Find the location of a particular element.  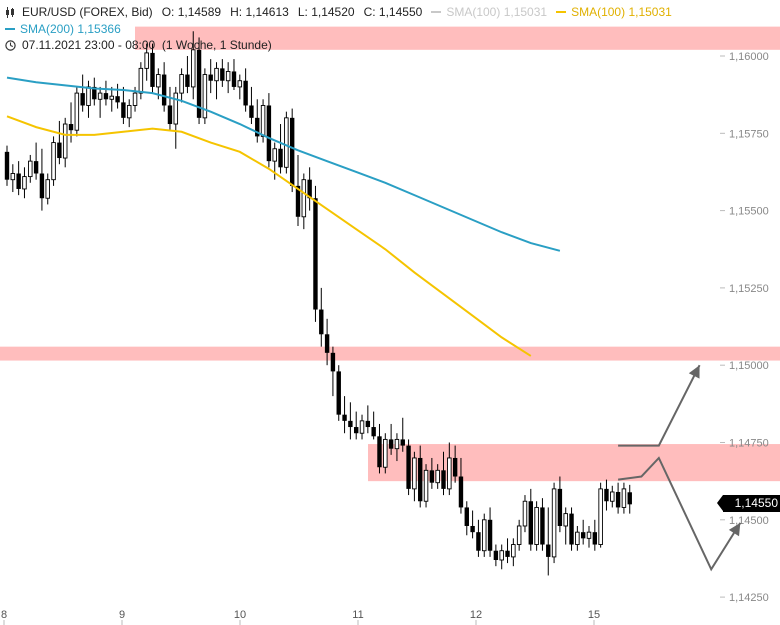

low-label: L: is located at coordinates (302, 12).